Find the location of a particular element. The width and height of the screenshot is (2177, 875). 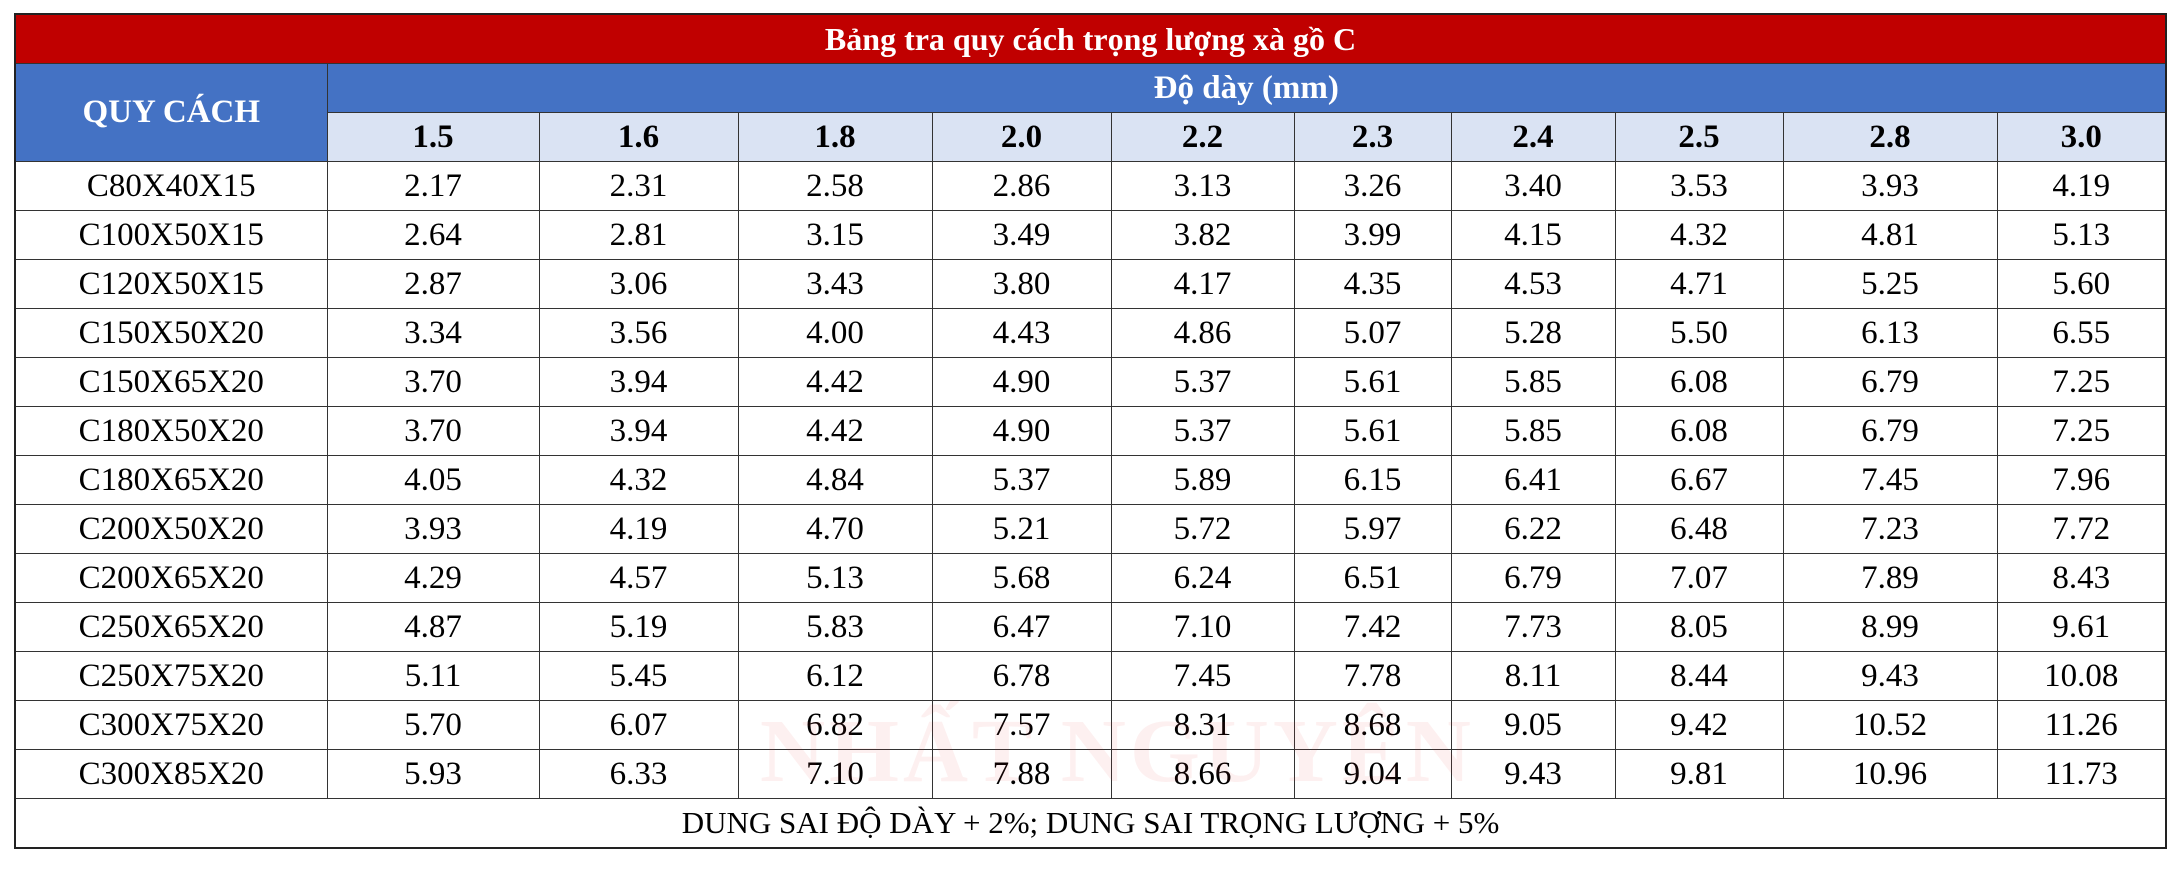

spec-cell: C120X50X15 is located at coordinates (171, 284).